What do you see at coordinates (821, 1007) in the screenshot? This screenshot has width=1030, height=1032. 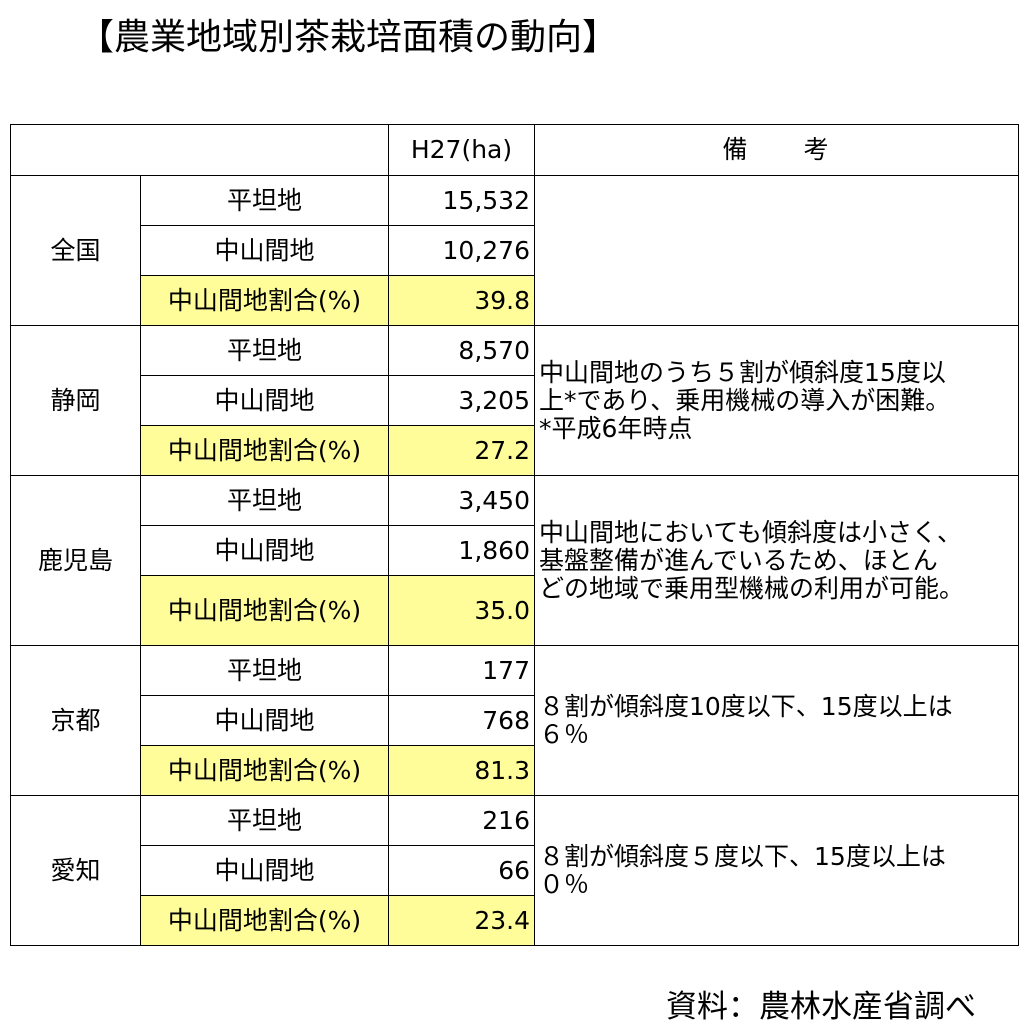 I see `source-note: 資料：農林水産省調べ` at bounding box center [821, 1007].